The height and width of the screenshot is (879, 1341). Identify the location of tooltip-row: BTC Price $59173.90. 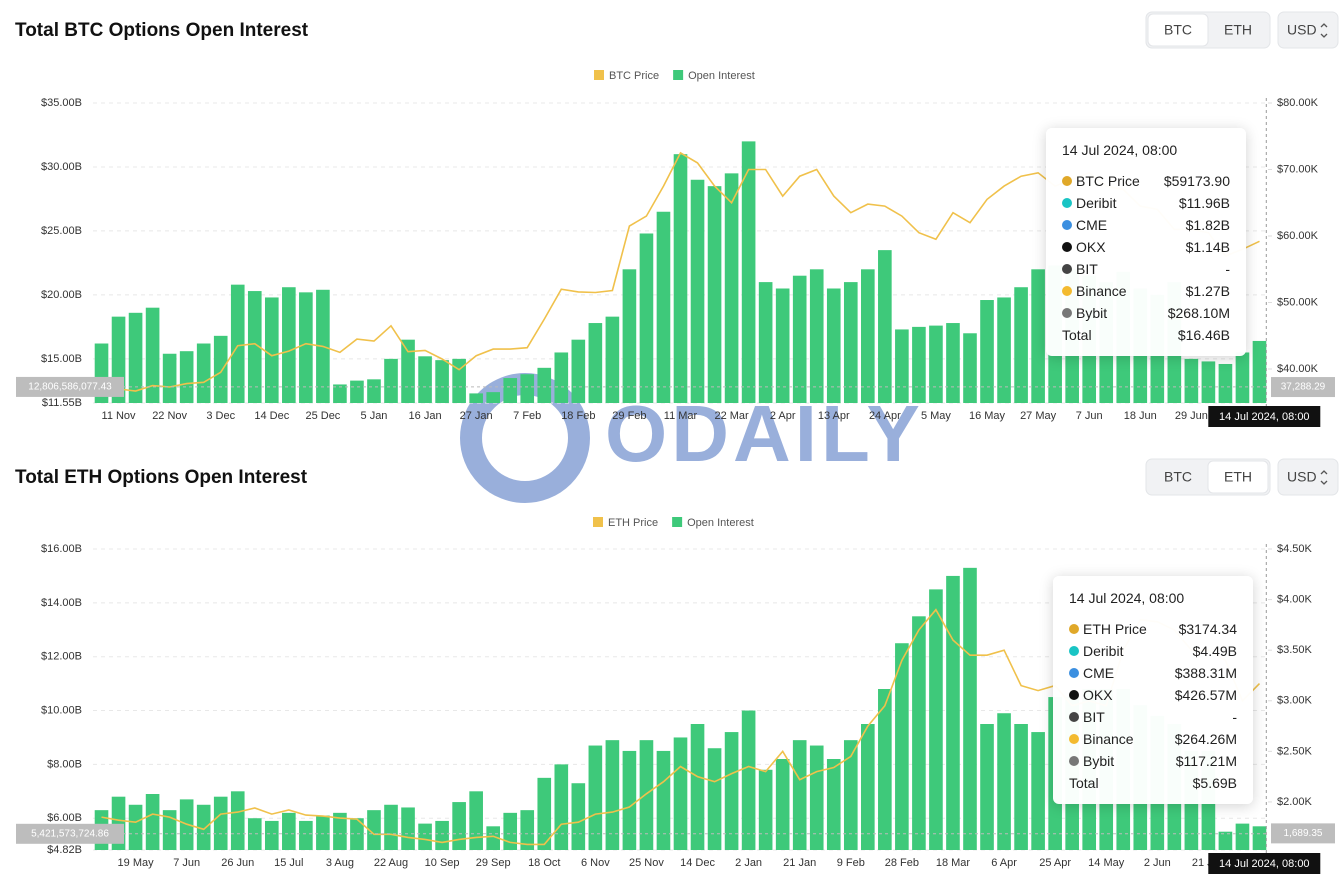
(1146, 181).